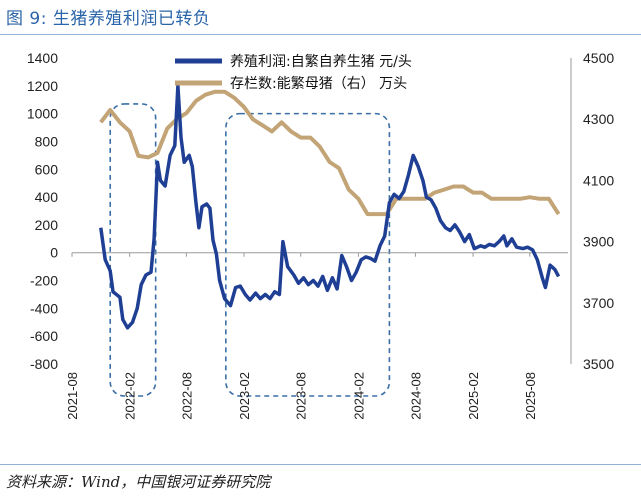  I want to click on left-tick-label: -800, so click(44, 364).